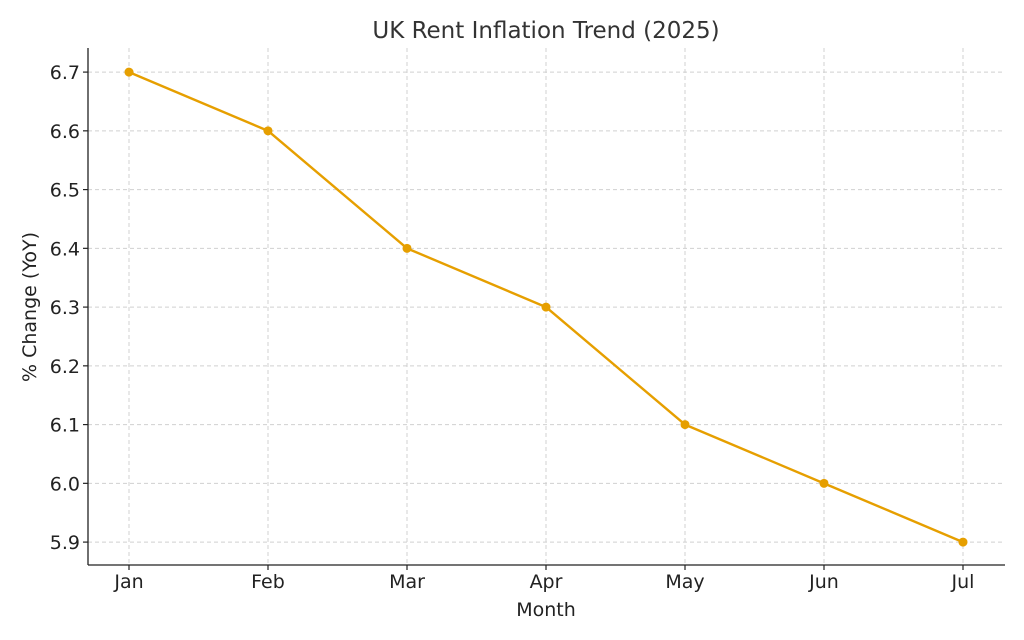 The height and width of the screenshot is (640, 1024). I want to click on y-tick-label: 5.9, so click(65, 543).